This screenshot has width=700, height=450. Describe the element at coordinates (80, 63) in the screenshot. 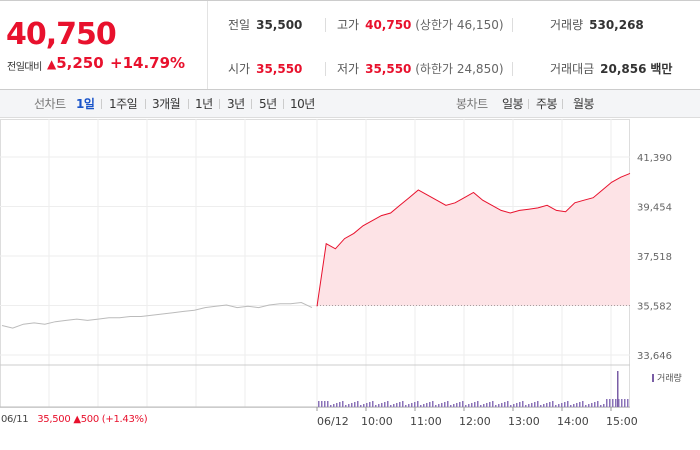

I see `change-amount-value: 5,250` at that location.